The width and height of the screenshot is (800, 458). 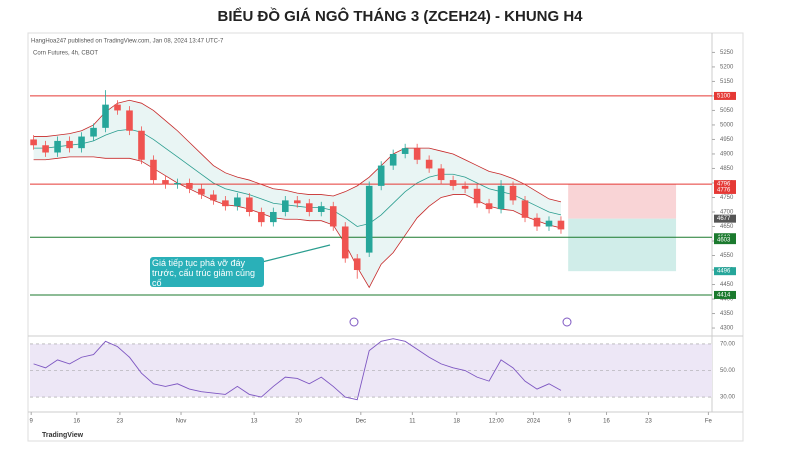 I want to click on price-tag-label: 5100, so click(x=724, y=97).